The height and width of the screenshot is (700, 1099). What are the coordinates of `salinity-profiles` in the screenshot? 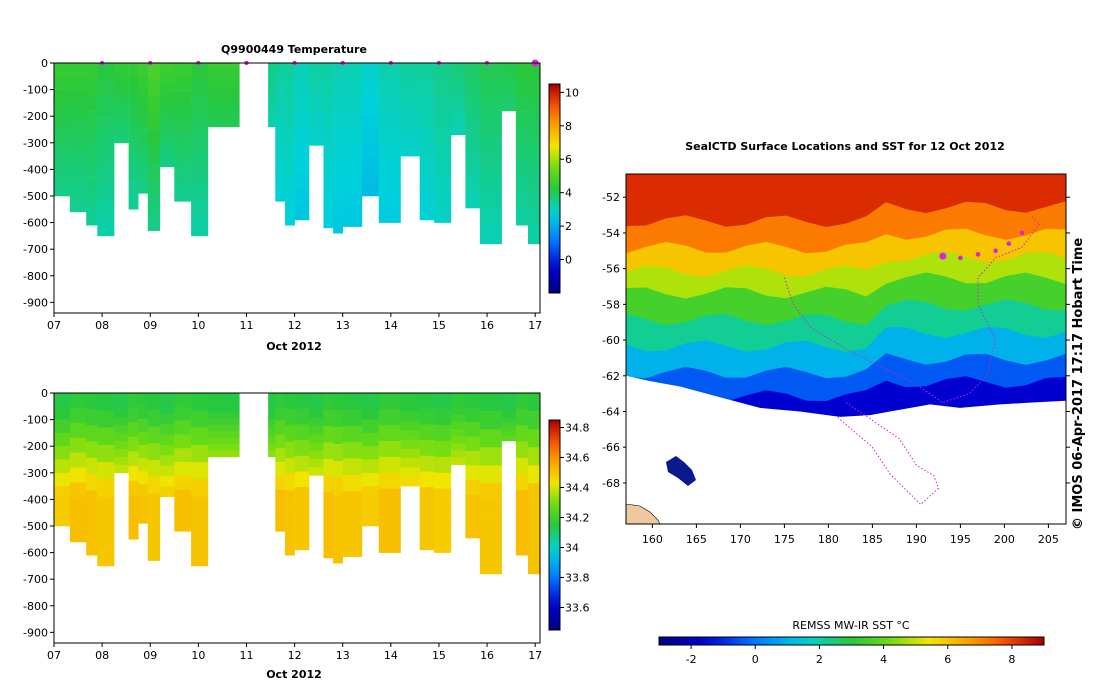 It's located at (297, 484).